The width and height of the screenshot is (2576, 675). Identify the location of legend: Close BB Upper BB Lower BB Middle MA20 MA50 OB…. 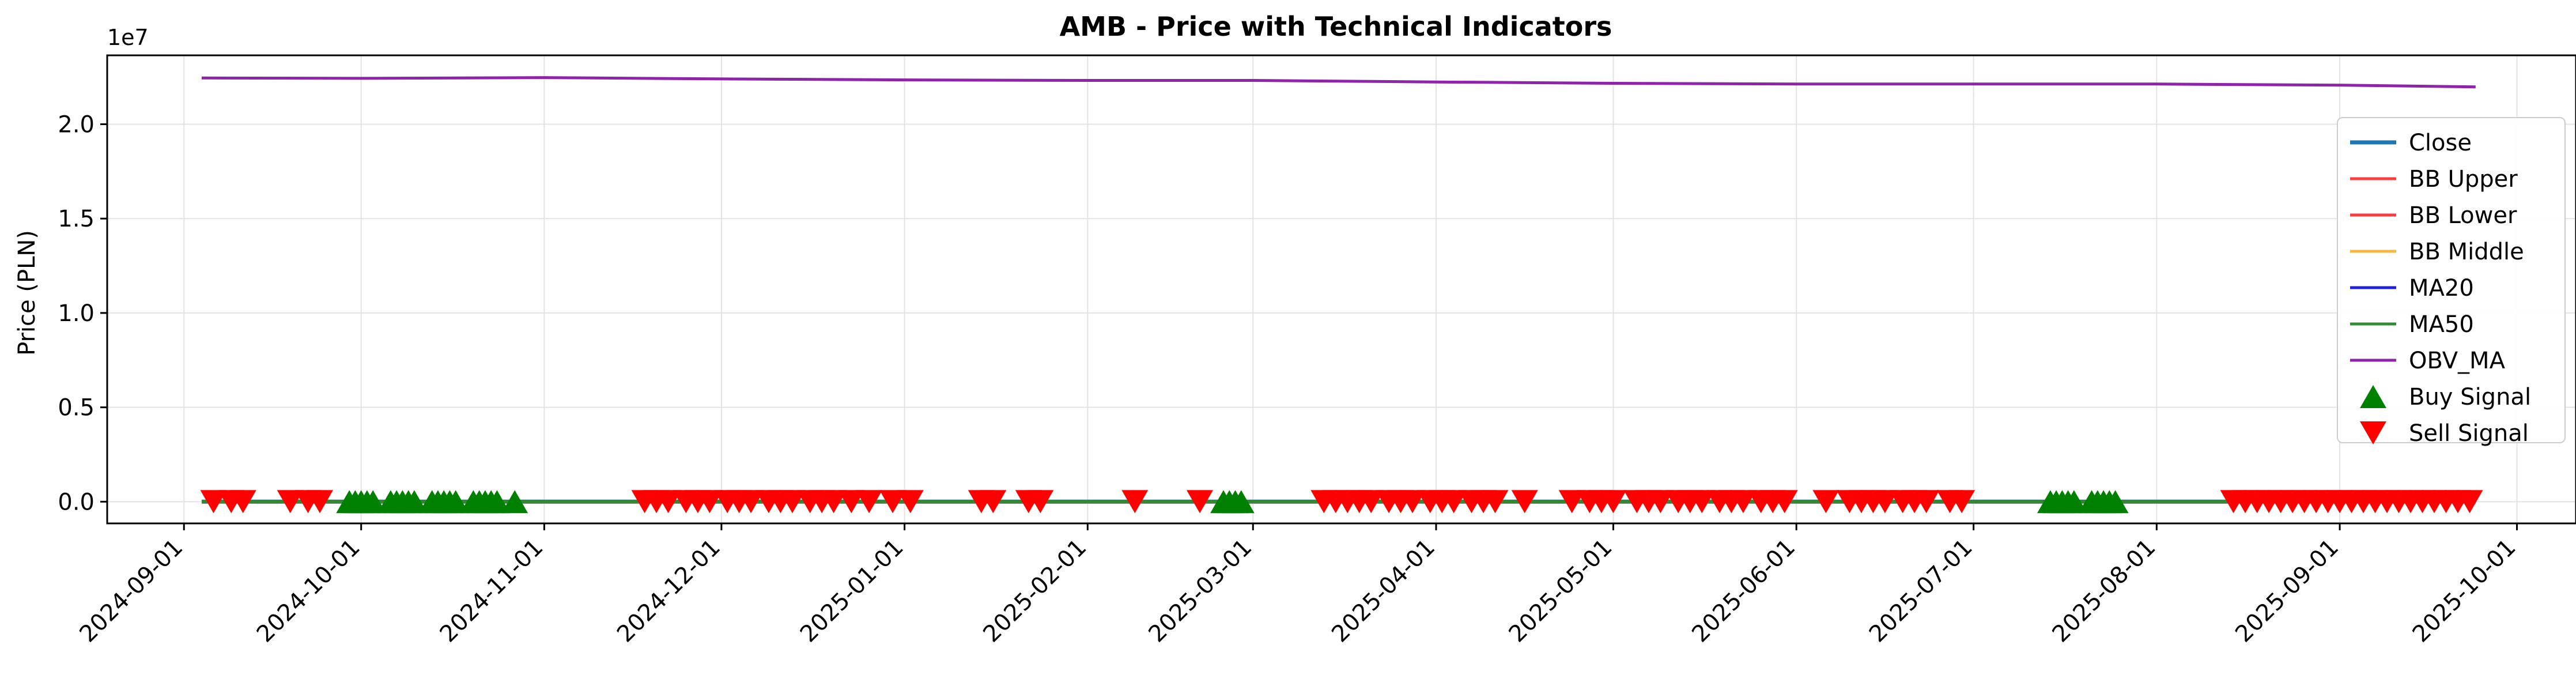
(2451, 282).